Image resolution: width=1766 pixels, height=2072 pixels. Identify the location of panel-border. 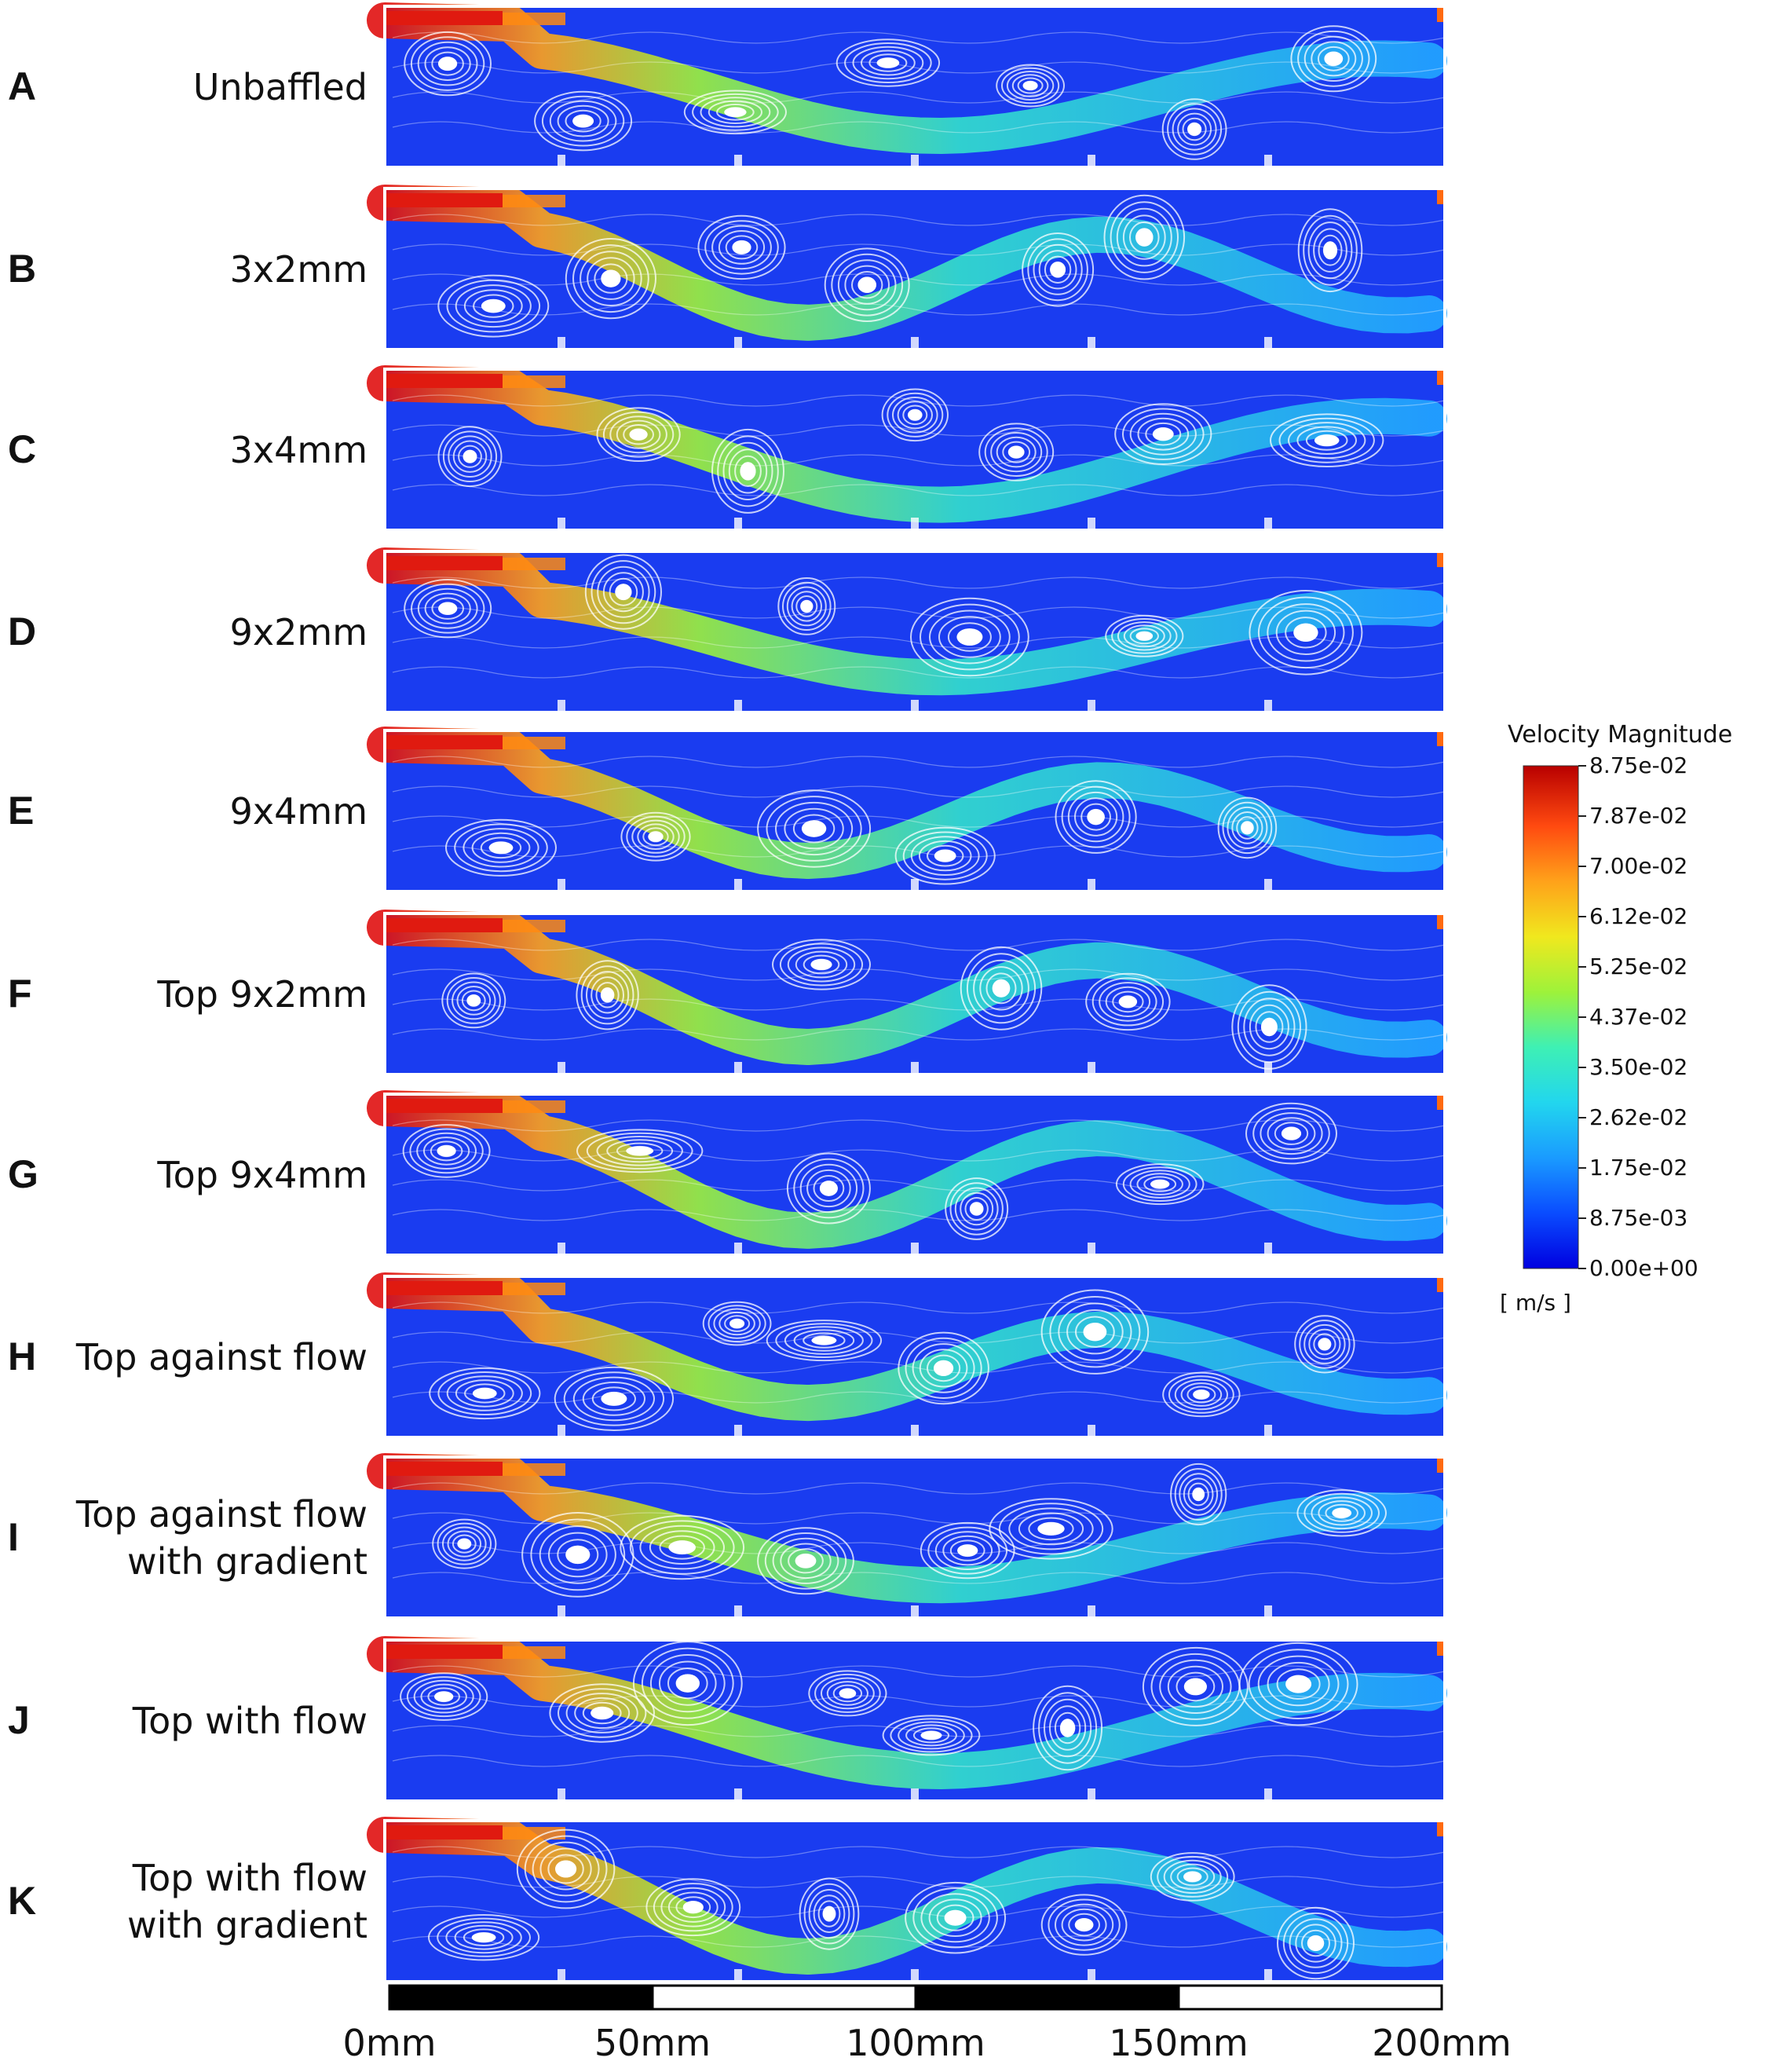
(914, 269).